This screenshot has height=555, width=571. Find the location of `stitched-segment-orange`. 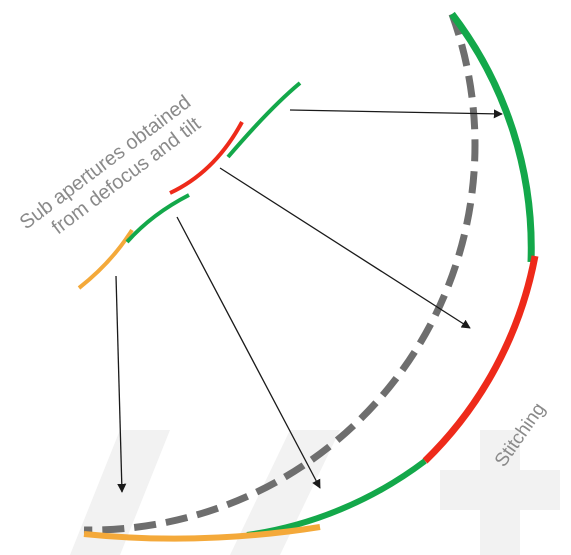

stitched-segment-orange is located at coordinates (202, 533).